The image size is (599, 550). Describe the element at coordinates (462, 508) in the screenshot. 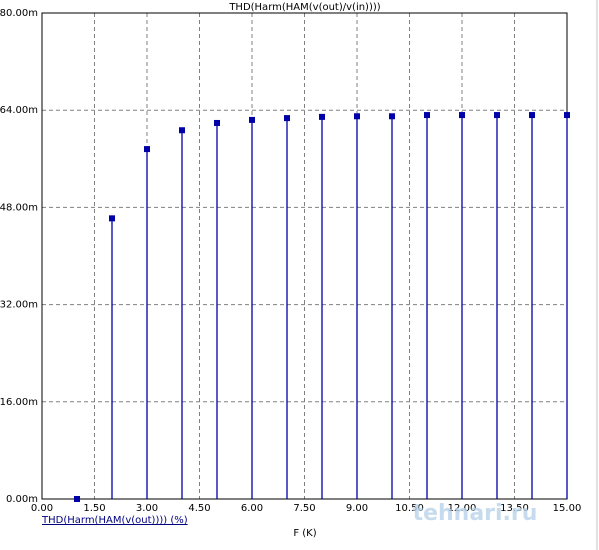

I see `x-tick-label: 12.00` at that location.